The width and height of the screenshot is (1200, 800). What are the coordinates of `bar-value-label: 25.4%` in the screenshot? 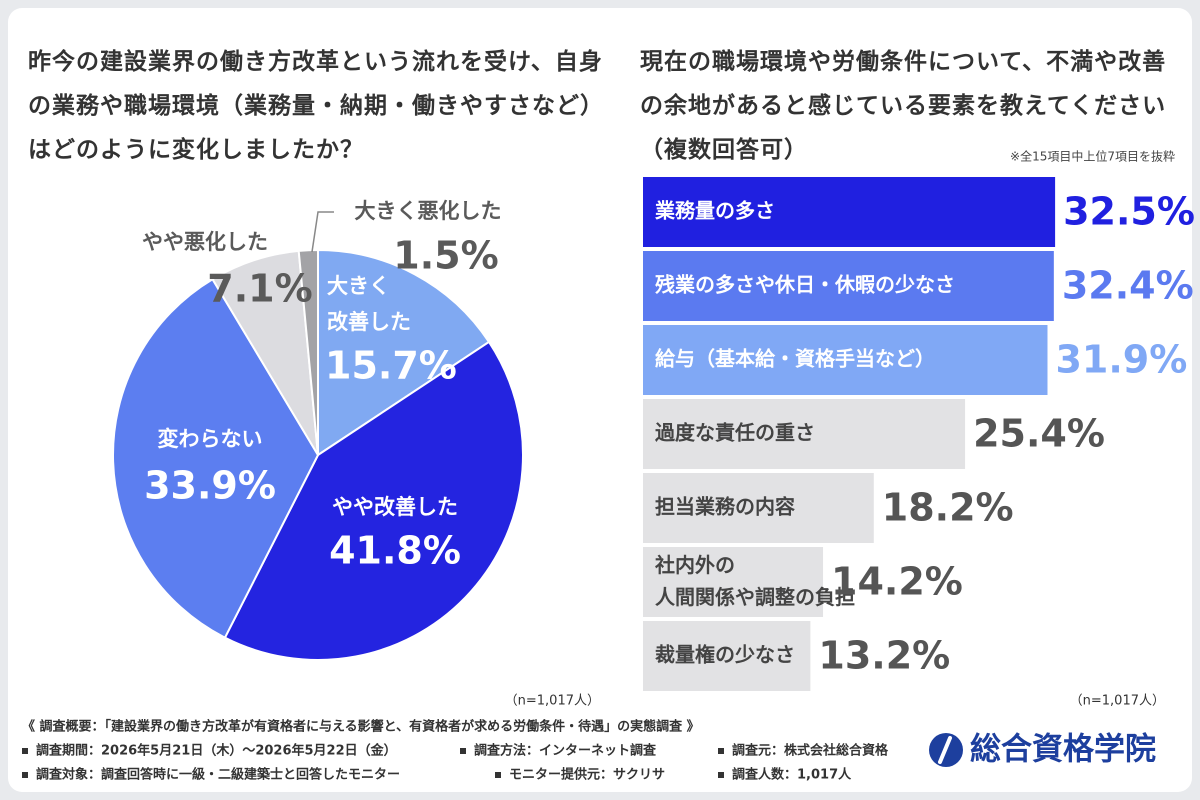 It's located at (1039, 434).